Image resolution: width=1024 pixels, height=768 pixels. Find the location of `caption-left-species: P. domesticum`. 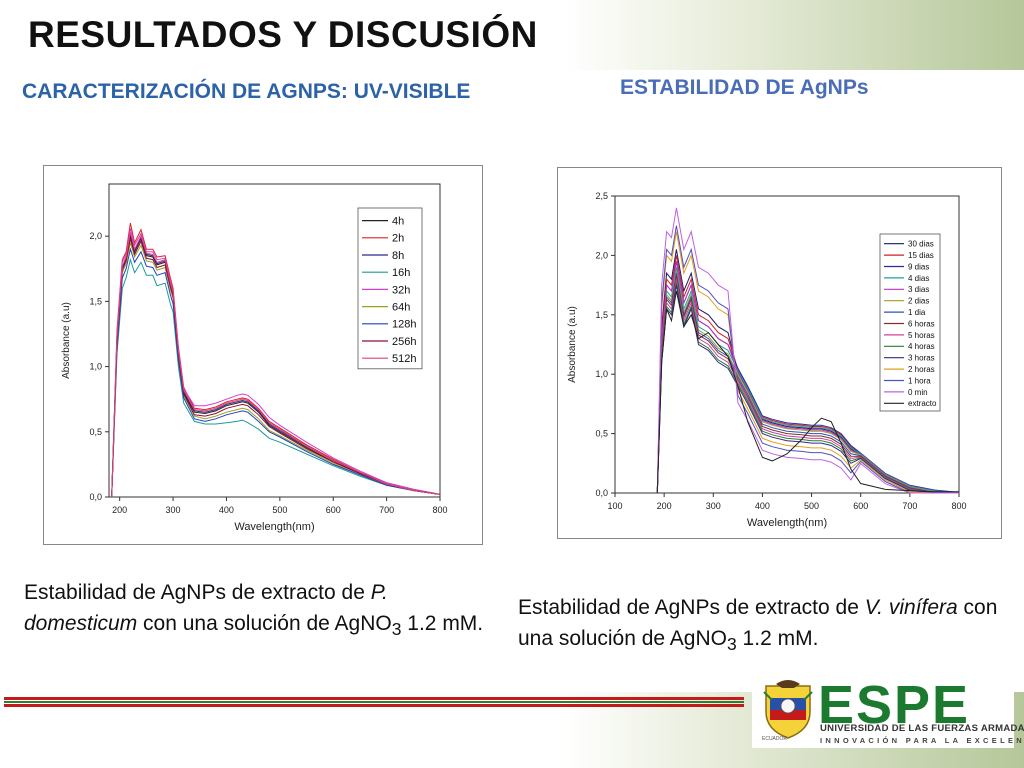

caption-left-species: P. domesticum is located at coordinates (206, 608).